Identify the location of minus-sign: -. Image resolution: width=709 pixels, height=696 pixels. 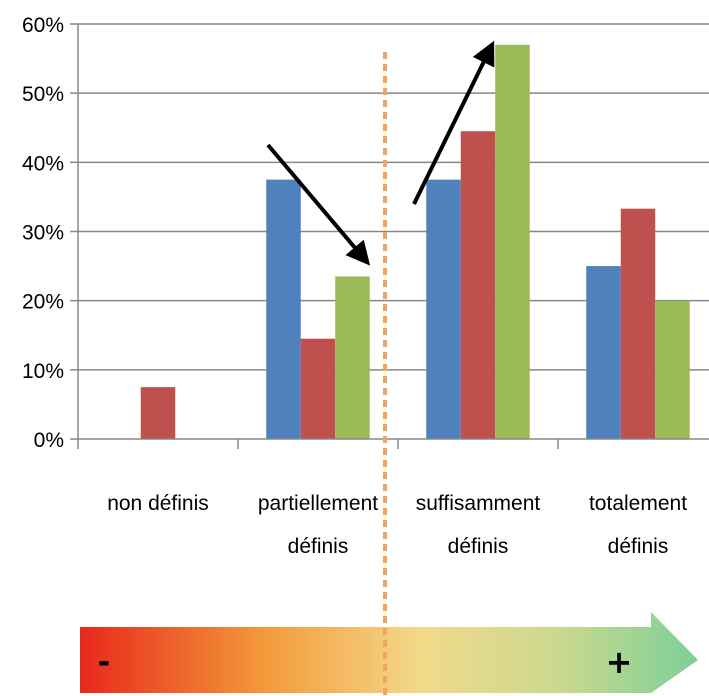
(104, 662).